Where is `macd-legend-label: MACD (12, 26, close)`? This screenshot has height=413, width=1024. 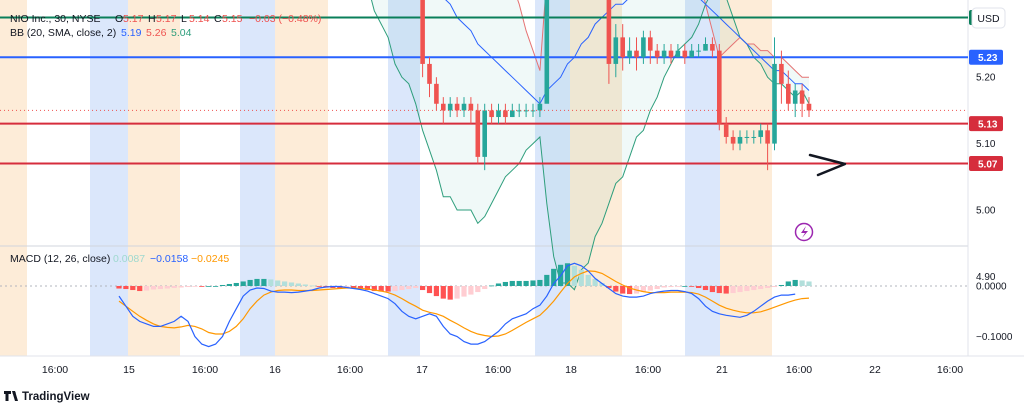 macd-legend-label: MACD (12, 26, close) is located at coordinates (60, 259).